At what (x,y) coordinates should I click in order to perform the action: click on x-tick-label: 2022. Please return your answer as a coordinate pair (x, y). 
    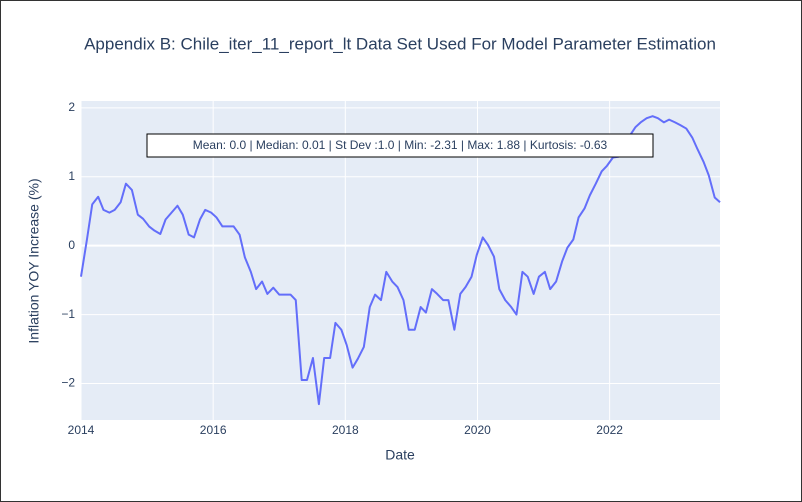
    Looking at the image, I should click on (609, 430).